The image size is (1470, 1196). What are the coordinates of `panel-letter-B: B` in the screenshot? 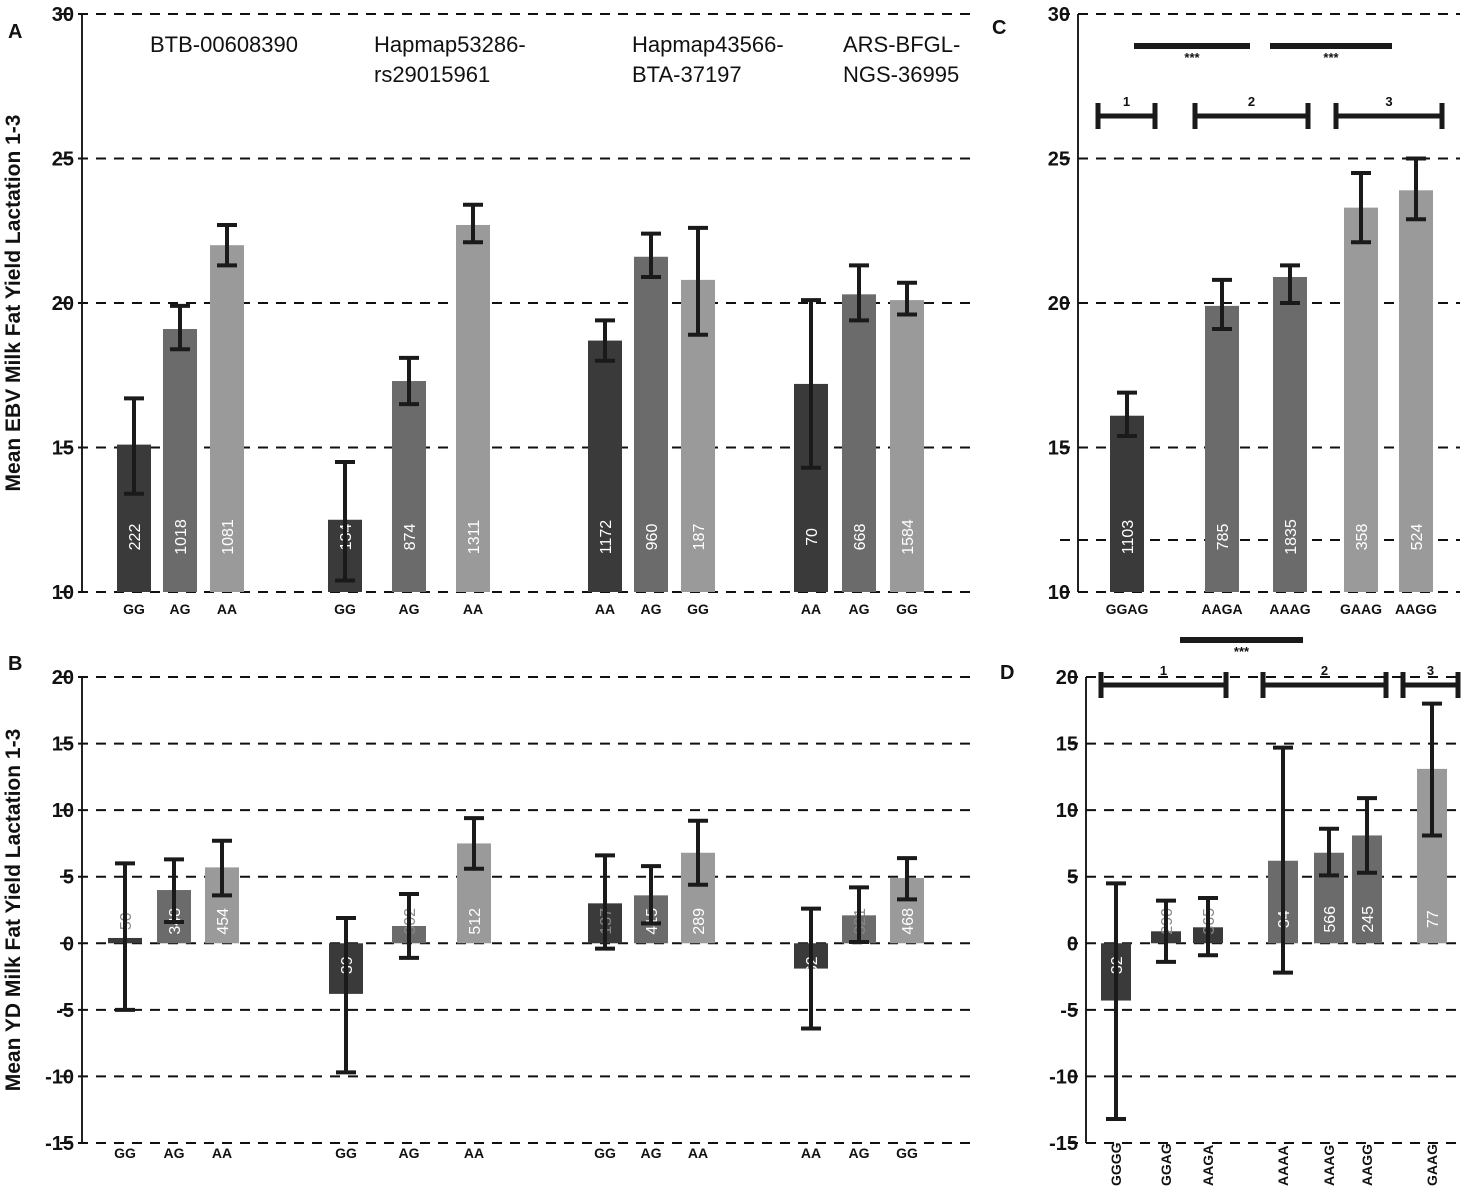 It's located at (15, 664).